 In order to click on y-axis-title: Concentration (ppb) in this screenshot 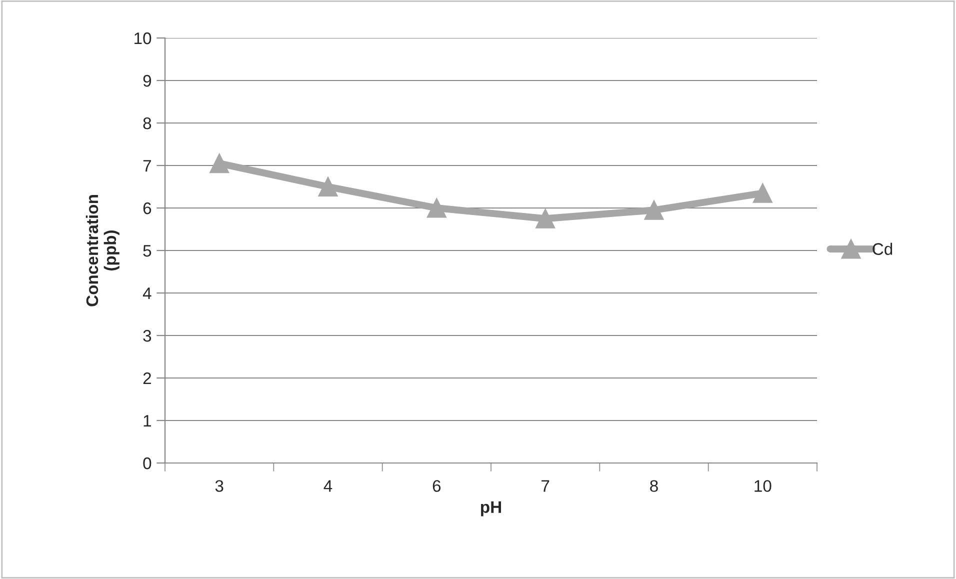, I will do `click(103, 250)`.